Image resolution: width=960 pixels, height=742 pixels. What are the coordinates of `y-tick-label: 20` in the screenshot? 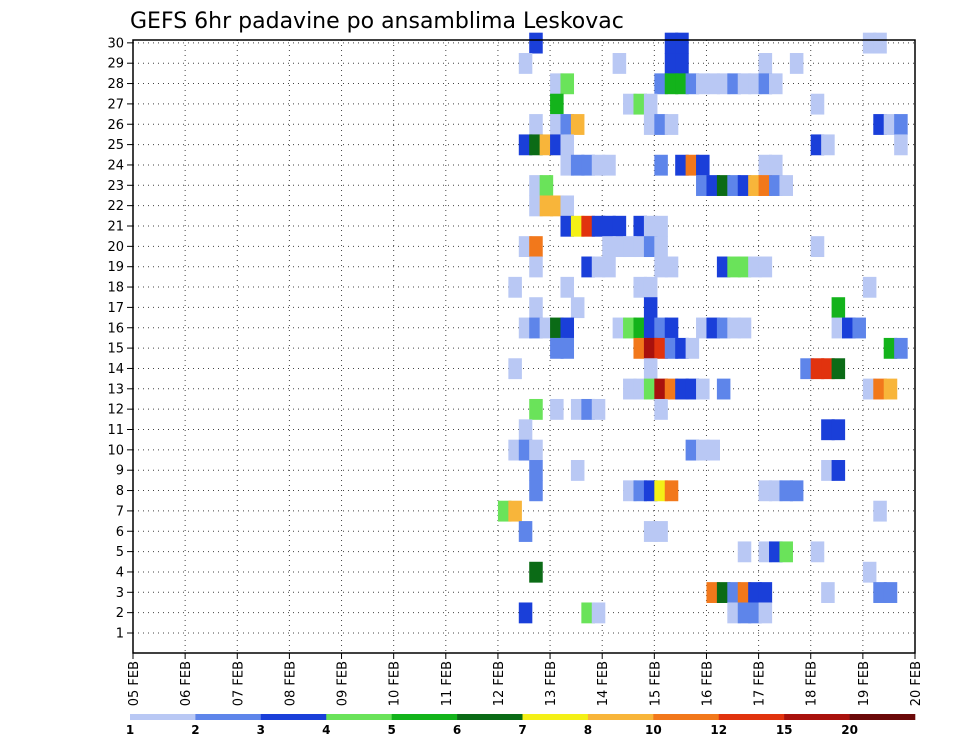 It's located at (115, 247).